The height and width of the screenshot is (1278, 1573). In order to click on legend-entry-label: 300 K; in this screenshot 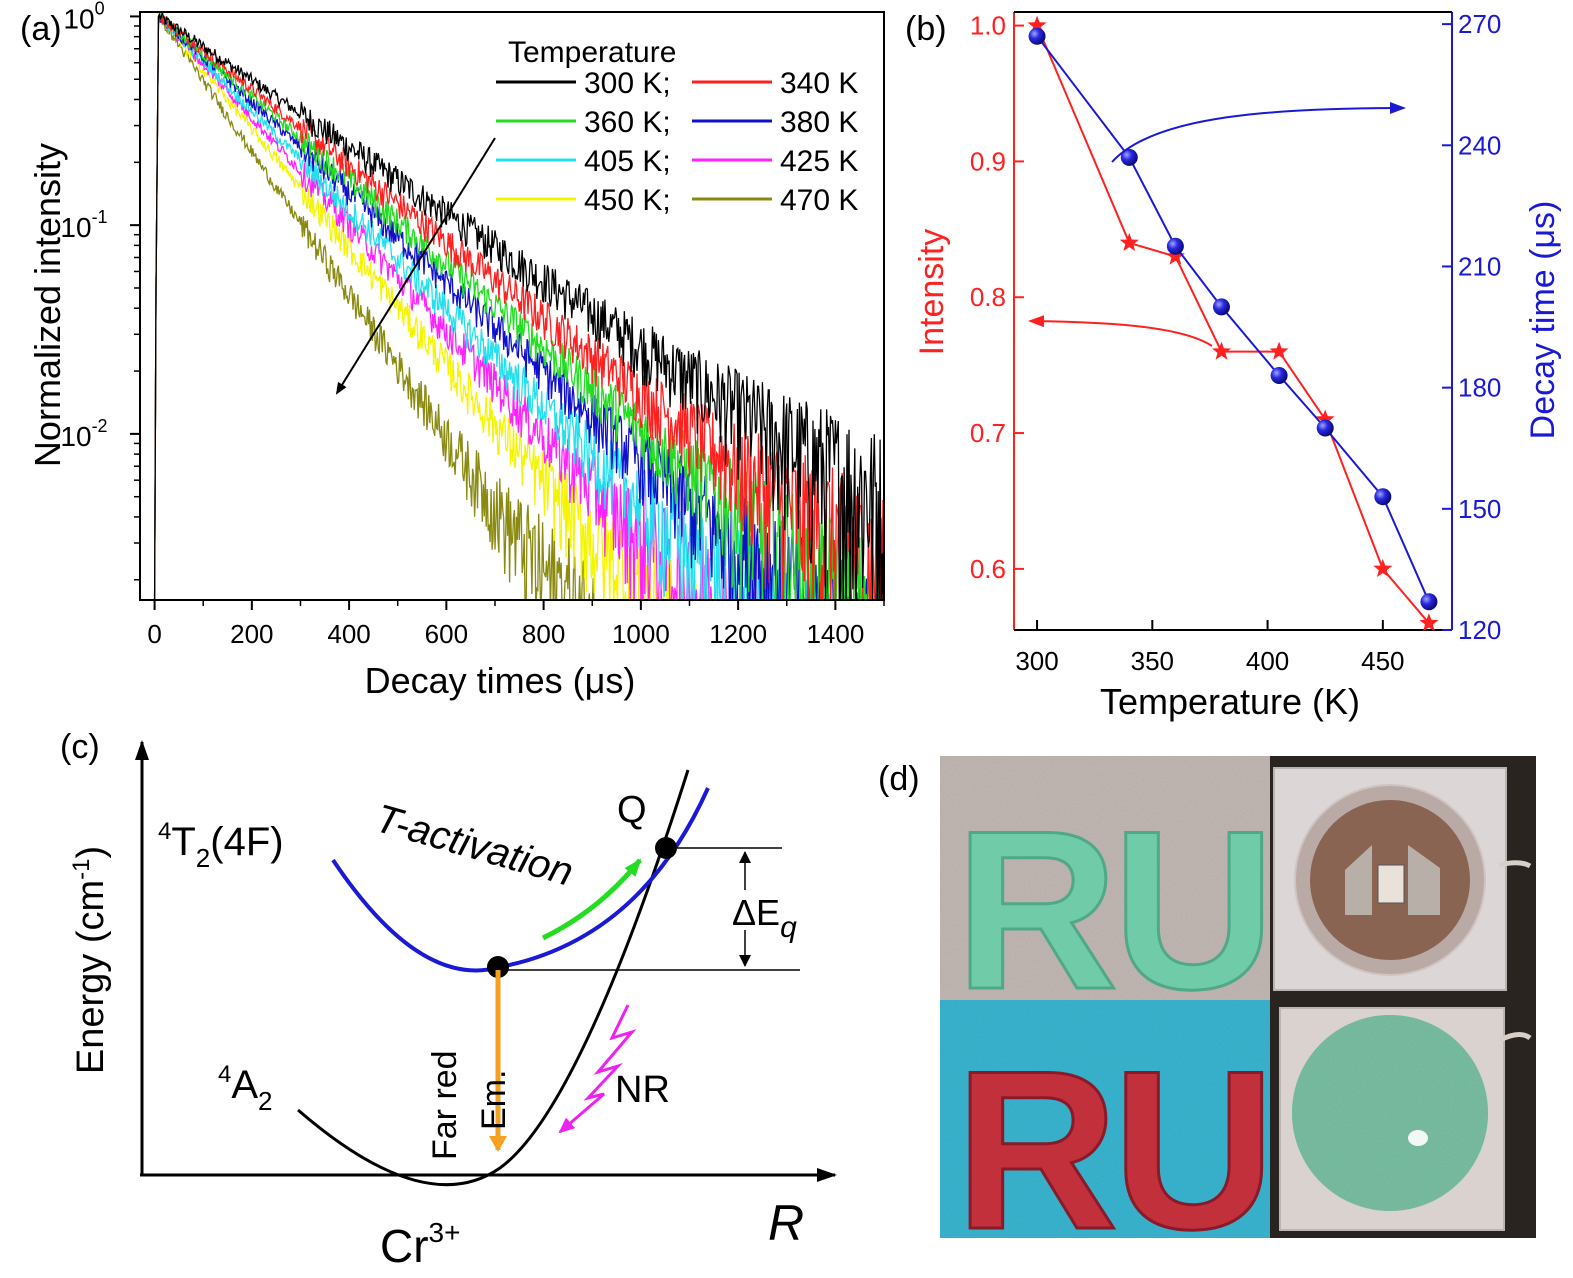, I will do `click(627, 83)`.